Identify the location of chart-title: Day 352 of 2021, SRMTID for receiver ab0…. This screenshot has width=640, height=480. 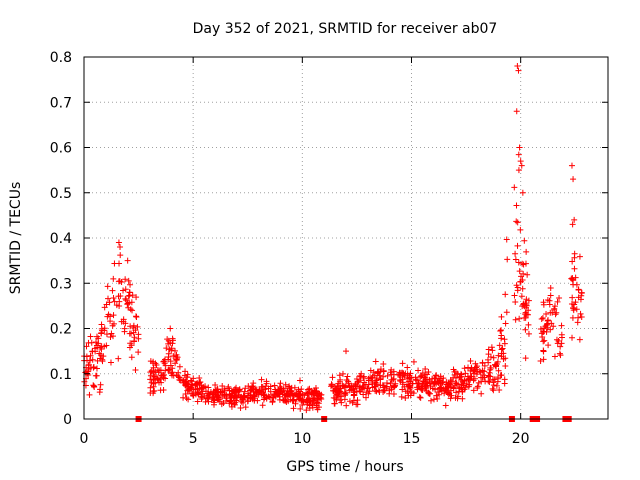
(345, 29).